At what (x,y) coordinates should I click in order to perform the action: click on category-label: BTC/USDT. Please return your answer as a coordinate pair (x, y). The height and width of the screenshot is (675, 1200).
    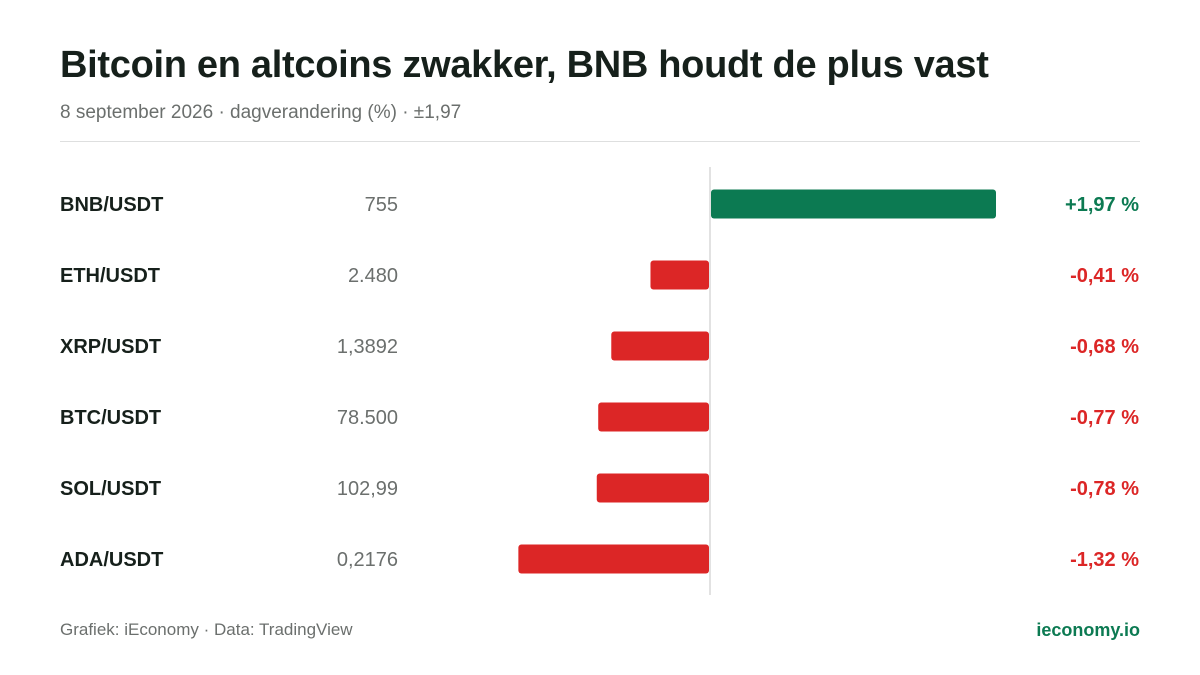
    Looking at the image, I should click on (110, 418).